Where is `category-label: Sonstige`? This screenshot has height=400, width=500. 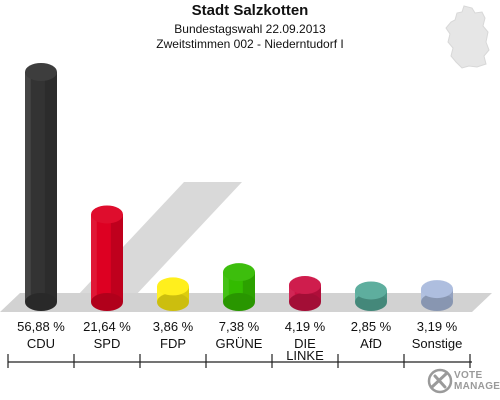
category-label: Sonstige is located at coordinates (437, 343).